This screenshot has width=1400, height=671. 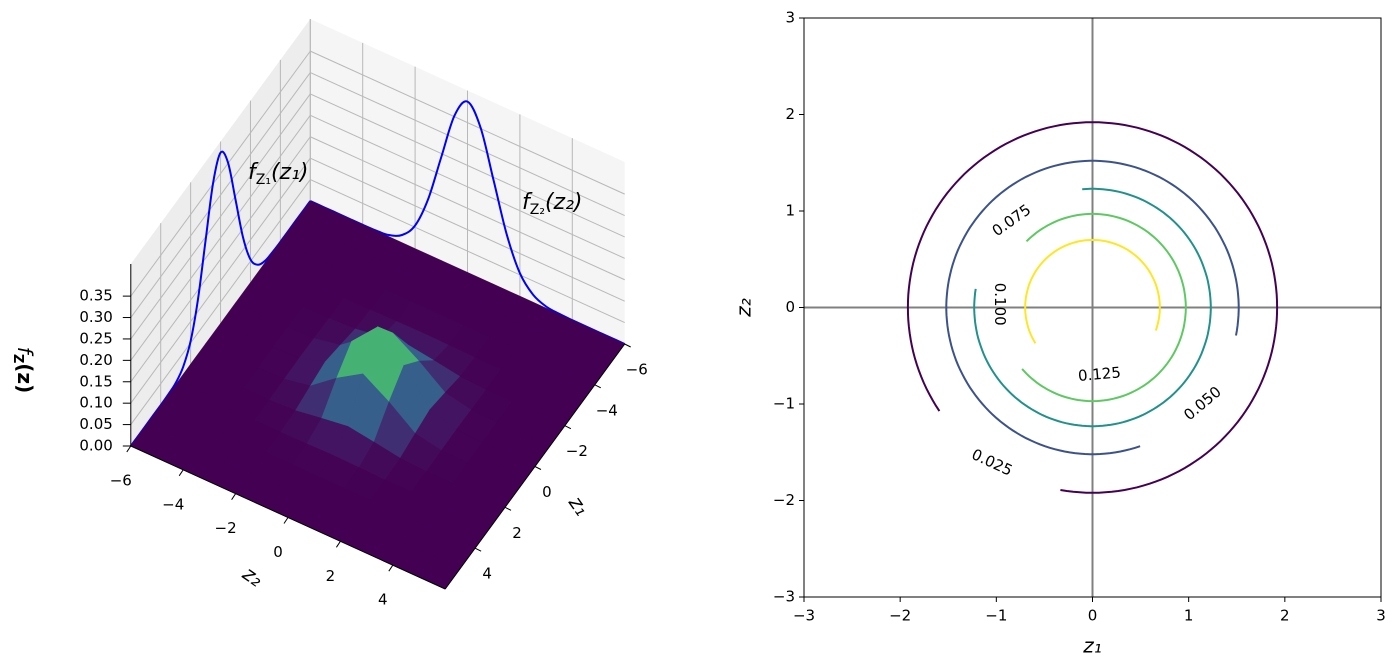 I want to click on annotation-part: Z₂, so click(x=537, y=210).